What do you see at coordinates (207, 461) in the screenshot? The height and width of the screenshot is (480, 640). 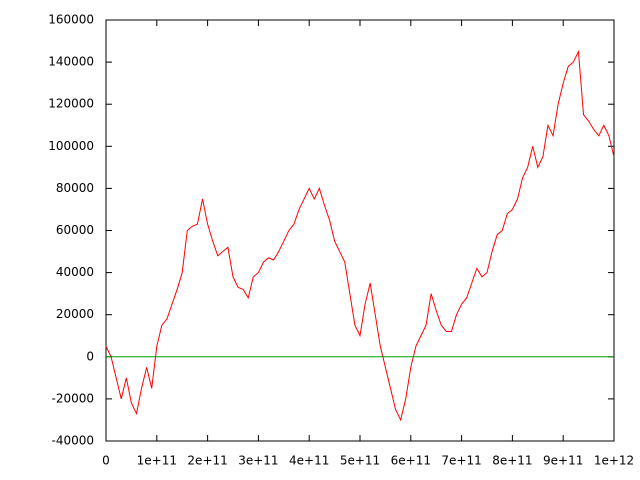 I see `x-tick-label: 2e+11` at bounding box center [207, 461].